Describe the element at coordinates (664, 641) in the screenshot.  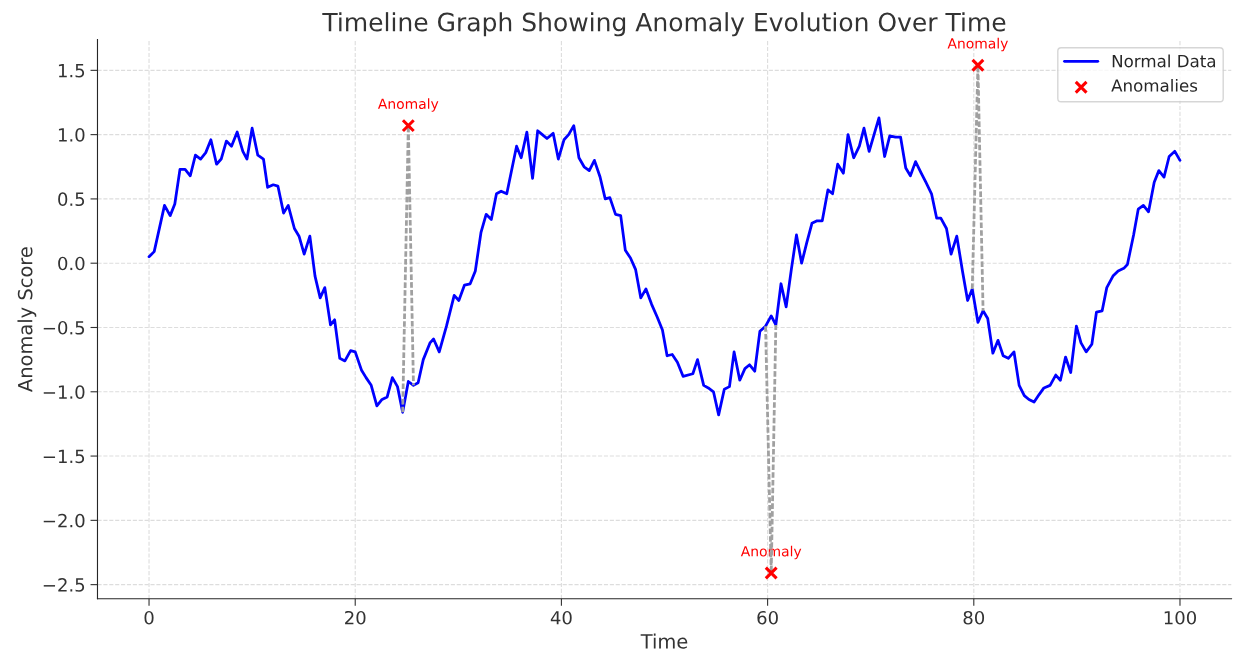
I see `x-axis-title: Time` at that location.